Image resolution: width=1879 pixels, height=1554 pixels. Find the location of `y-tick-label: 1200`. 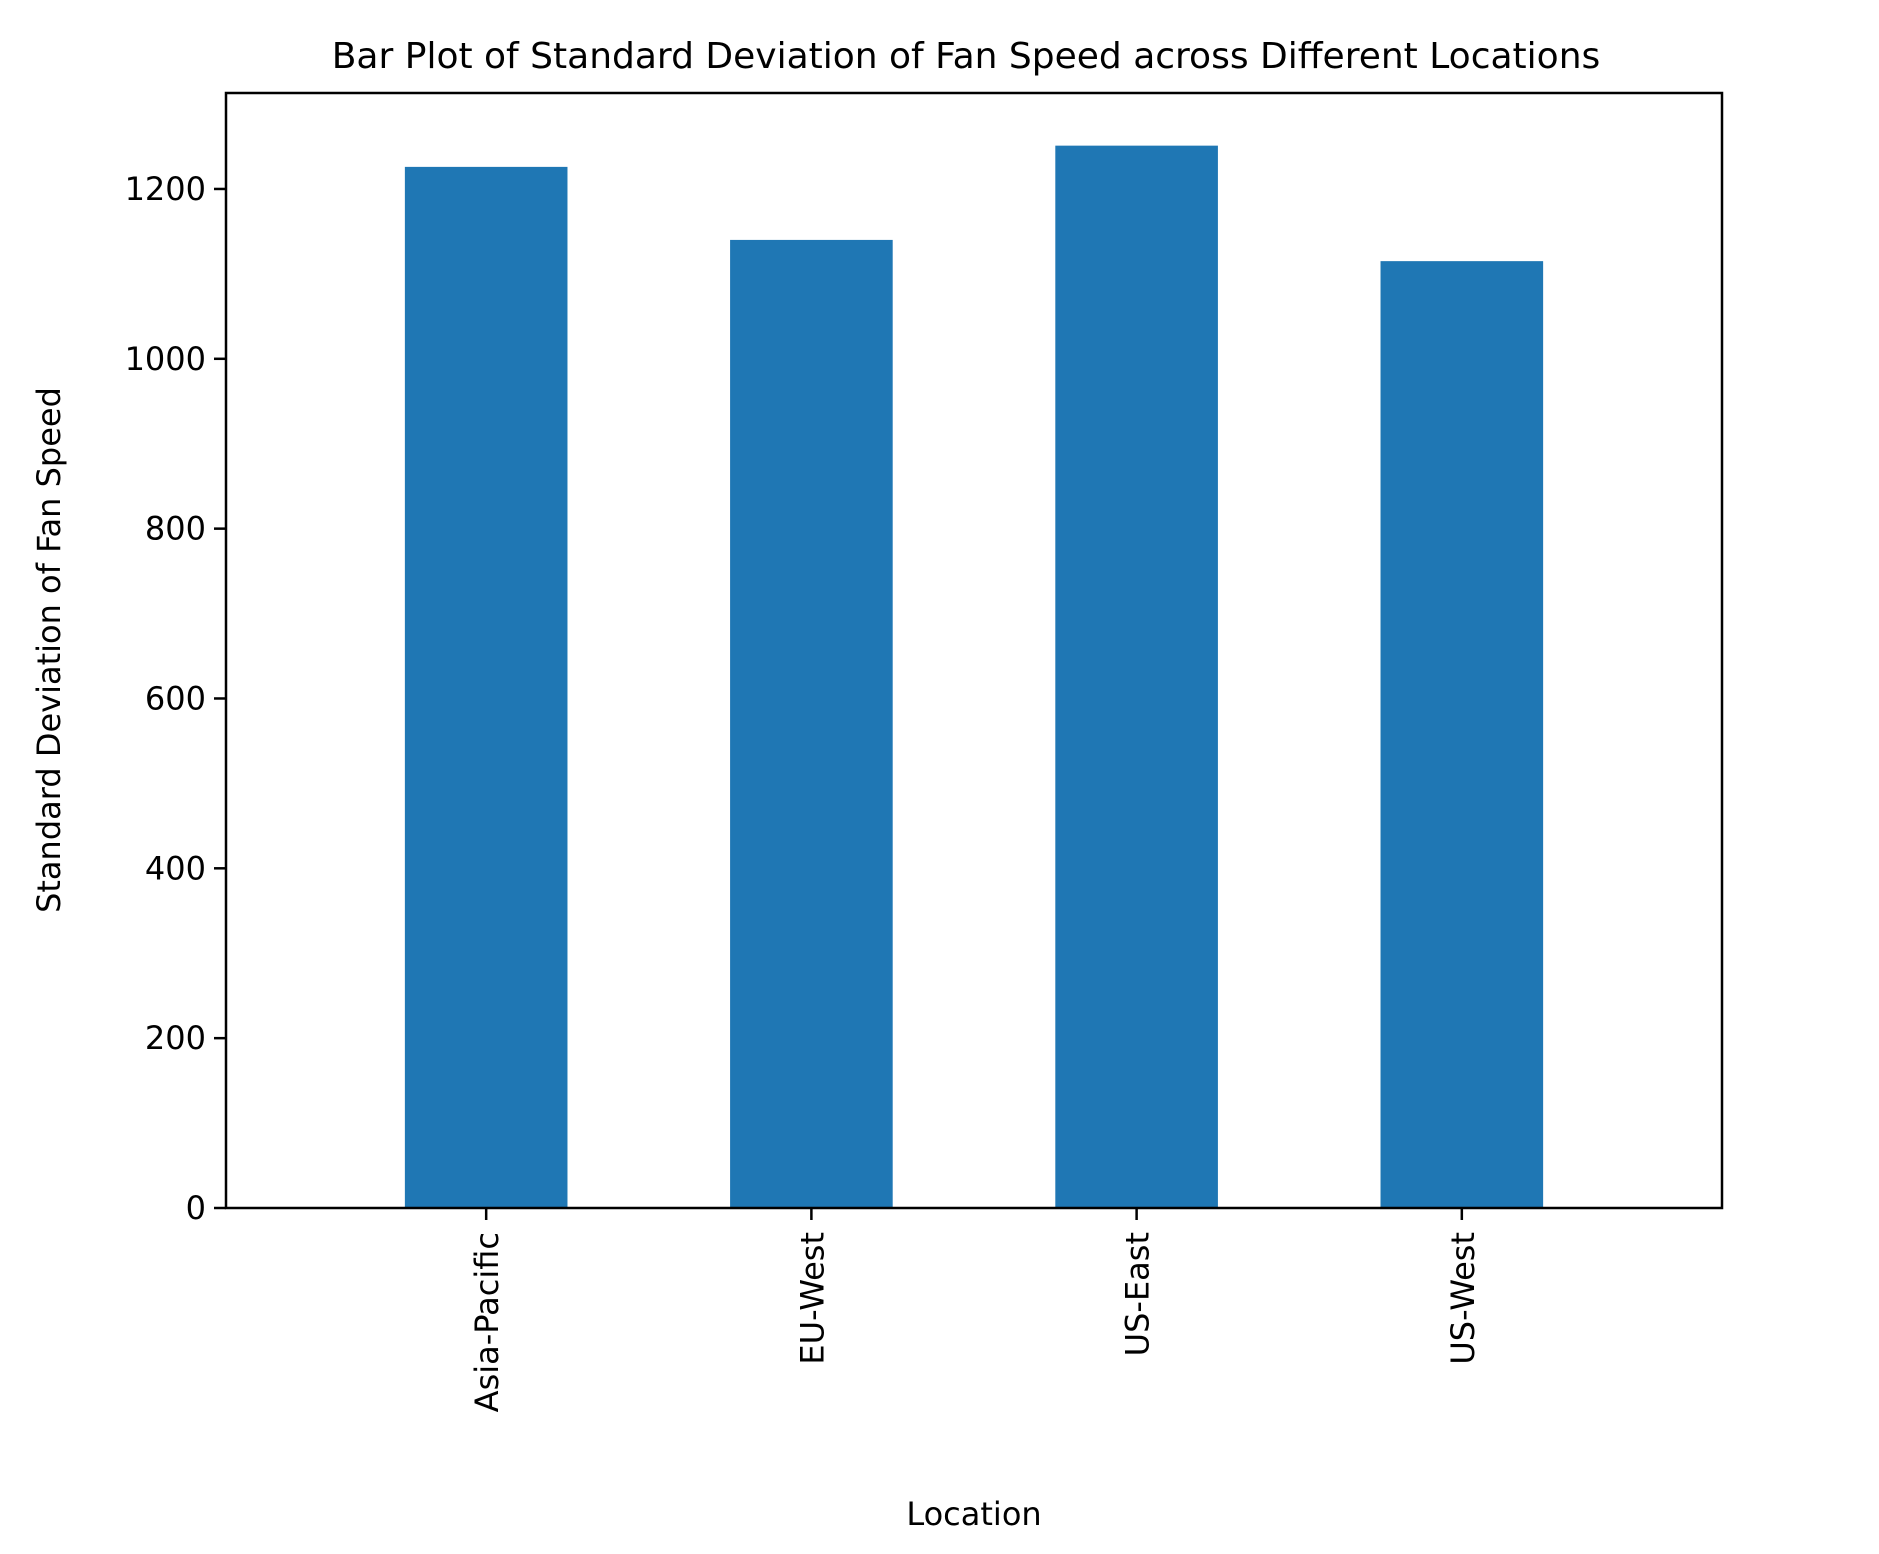

y-tick-label: 1200 is located at coordinates (165, 189).